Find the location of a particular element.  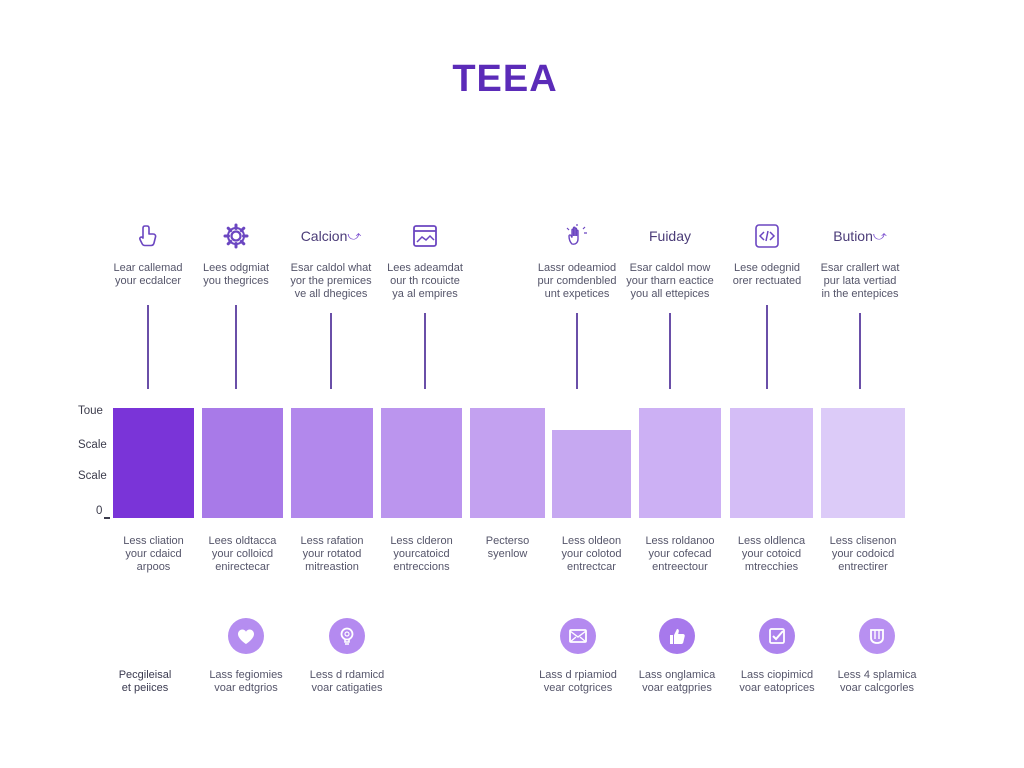

annotation-line: you thegrices is located at coordinates (236, 281).